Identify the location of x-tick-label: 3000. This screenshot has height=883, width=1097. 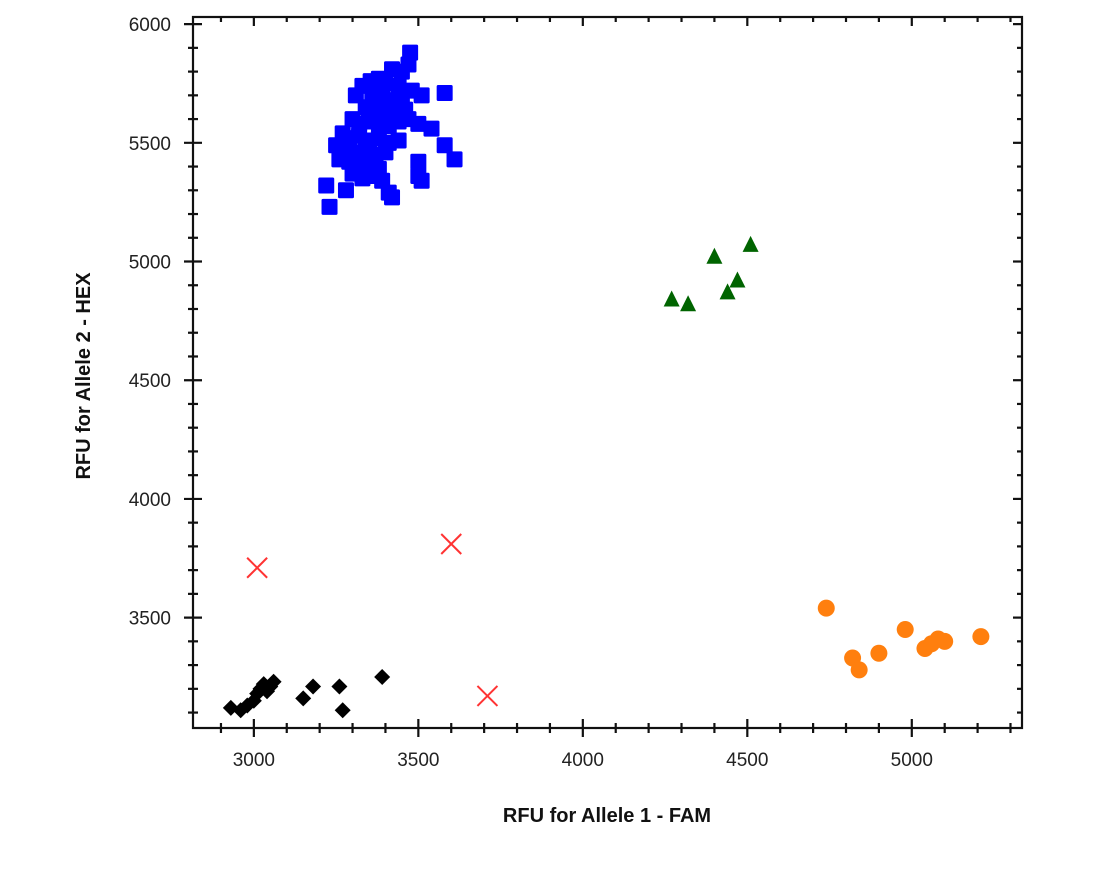
(254, 760).